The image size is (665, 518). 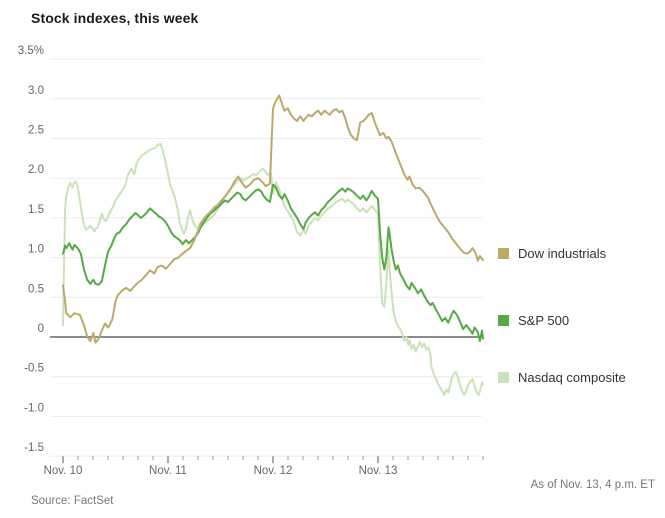 What do you see at coordinates (31, 51) in the screenshot?
I see `y-axis-tick-label: 3.5%` at bounding box center [31, 51].